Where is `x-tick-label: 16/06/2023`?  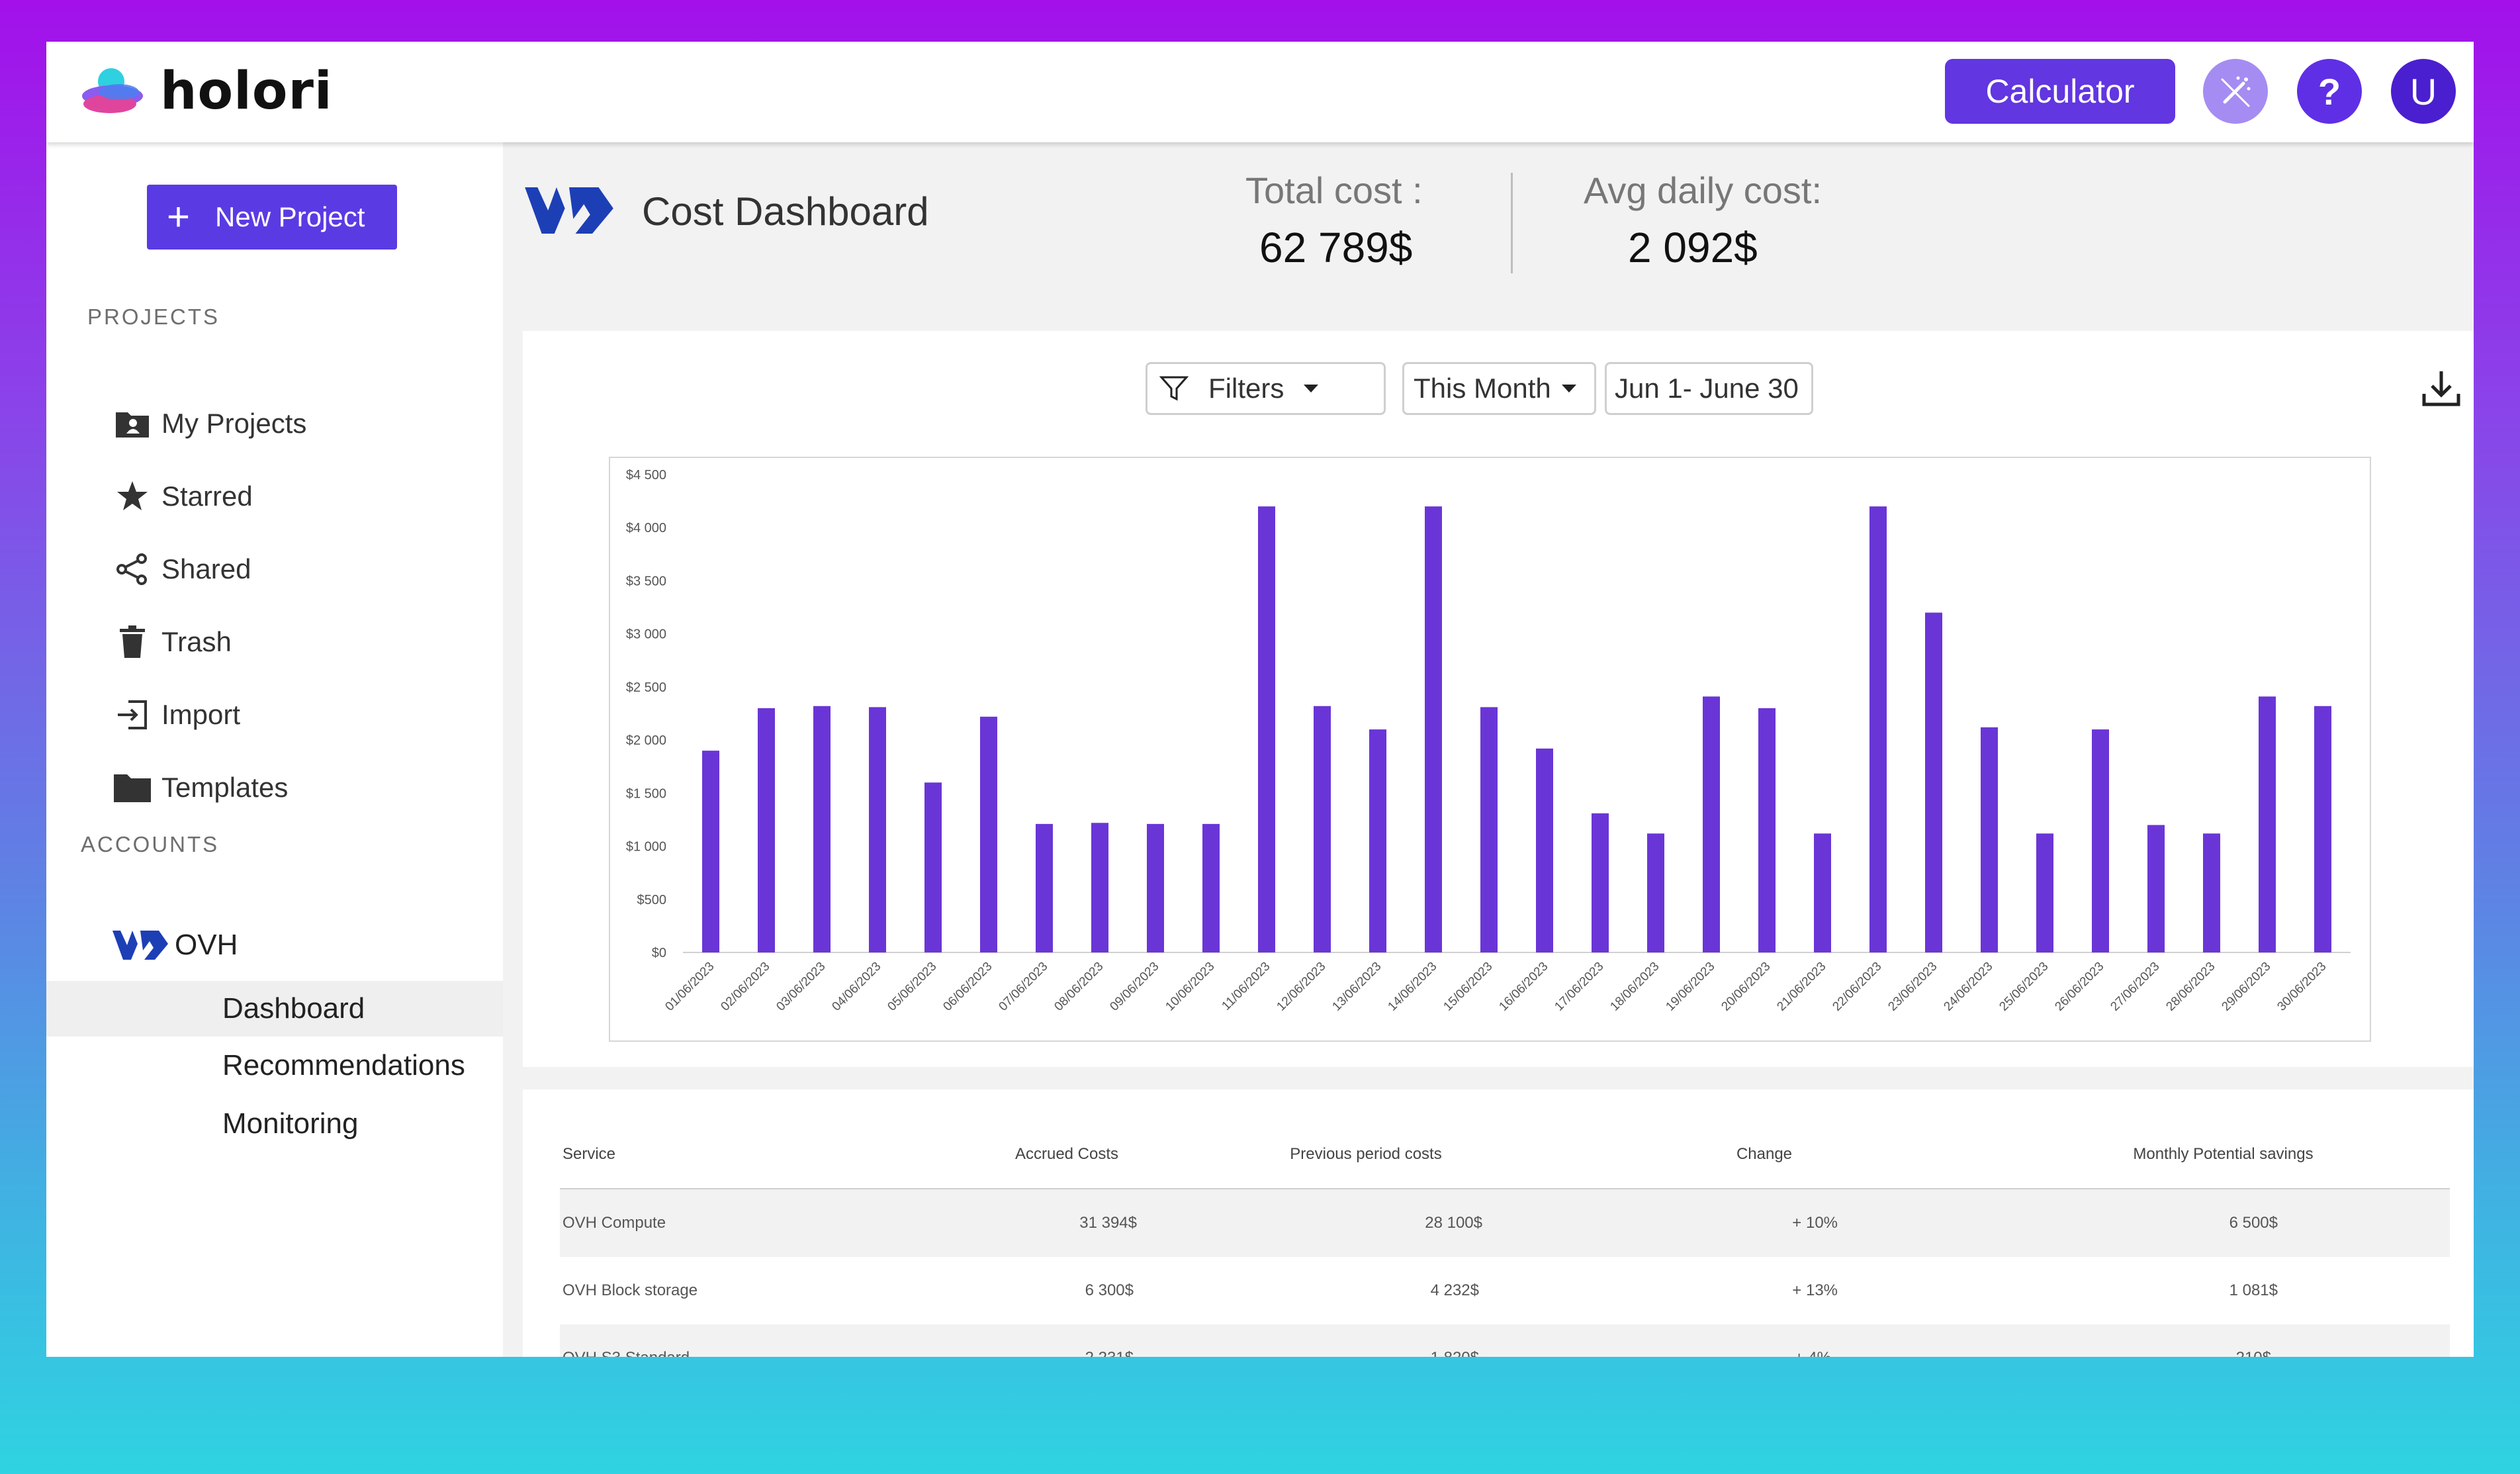
x-tick-label: 16/06/2023 is located at coordinates (1523, 987).